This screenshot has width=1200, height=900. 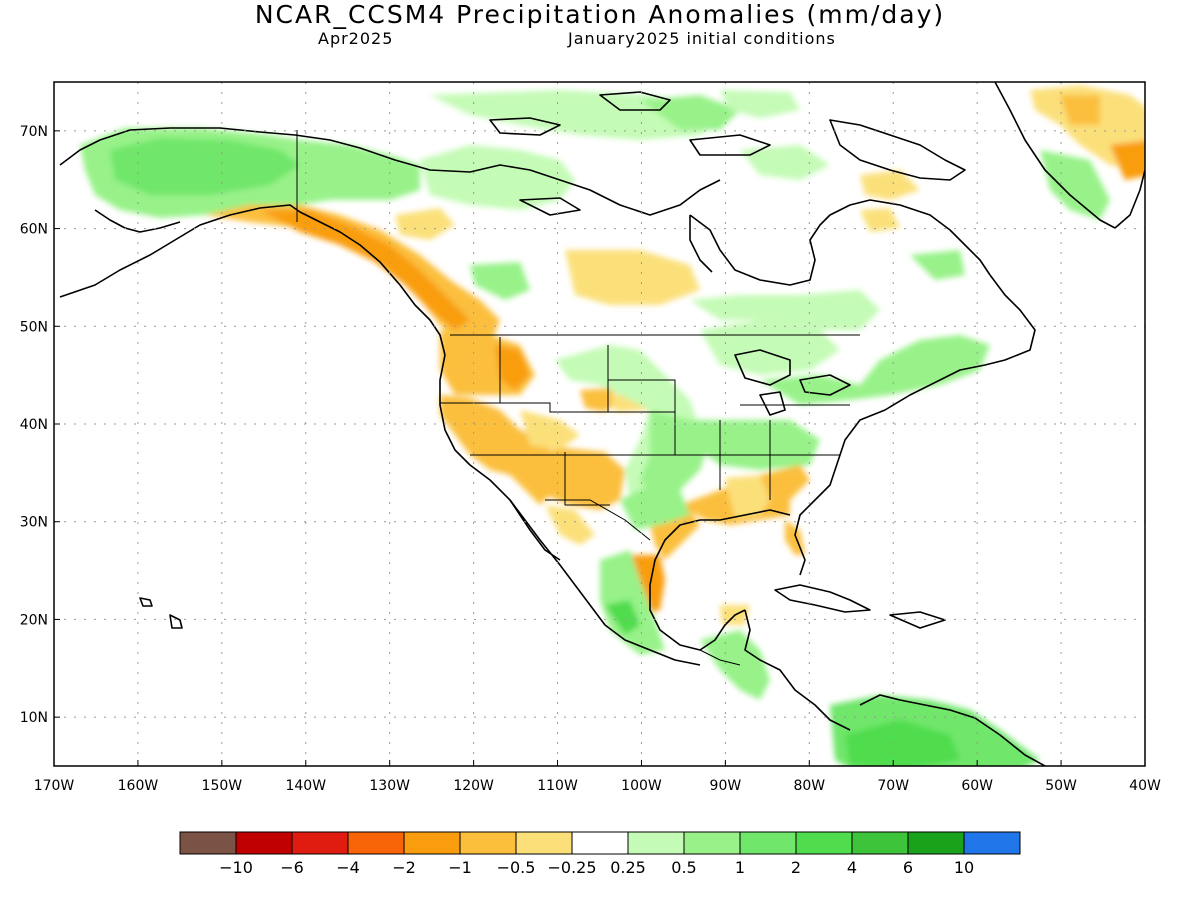 What do you see at coordinates (557, 786) in the screenshot?
I see `lon-tick-label: 110W` at bounding box center [557, 786].